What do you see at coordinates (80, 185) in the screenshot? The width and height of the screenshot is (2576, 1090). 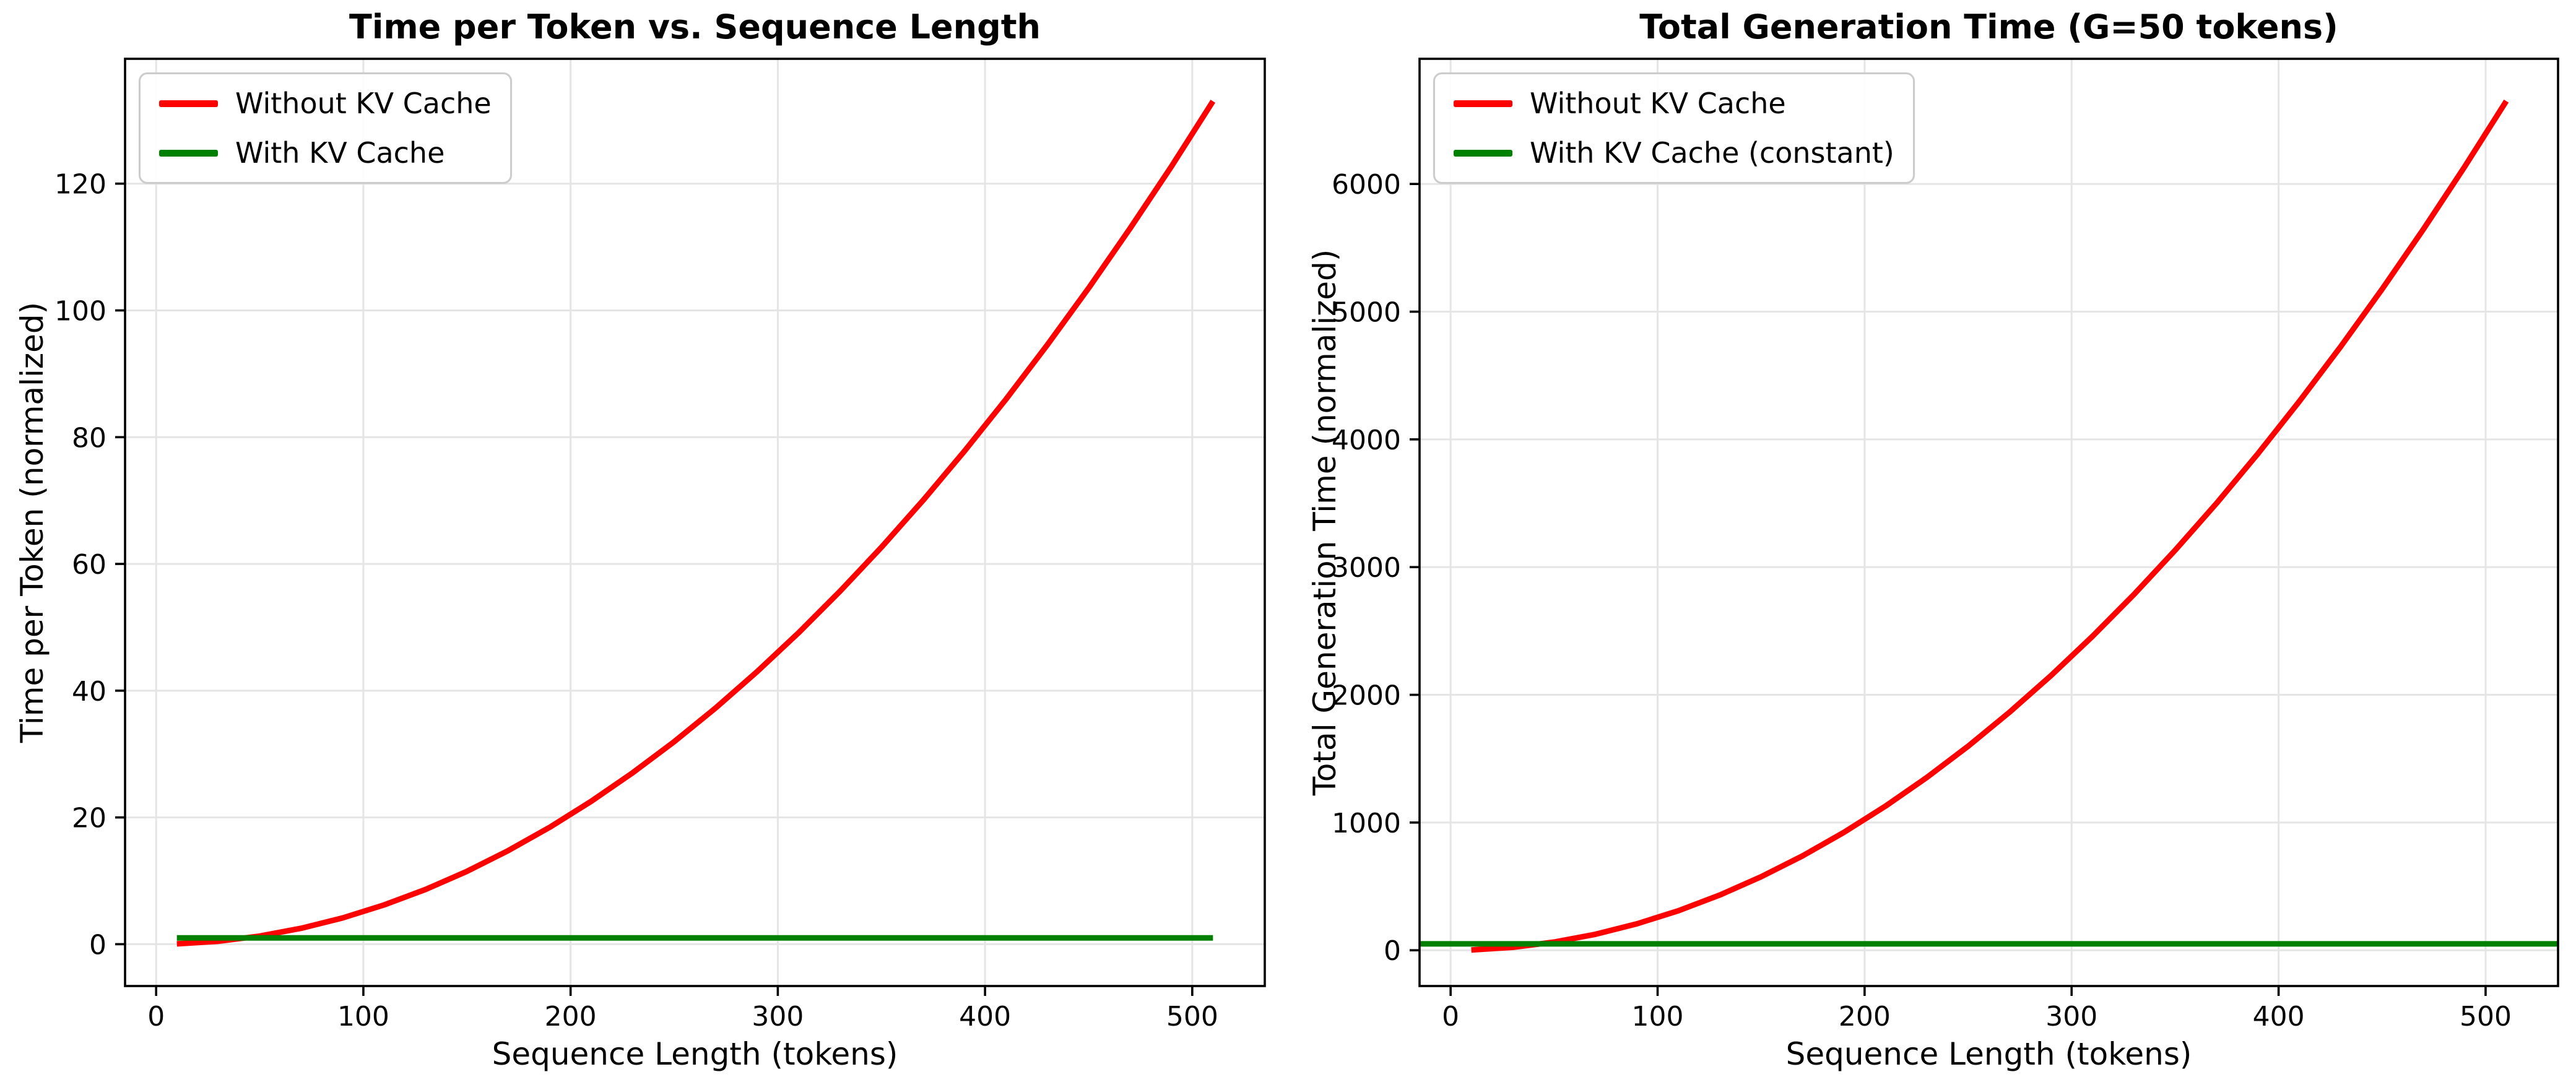 I see `y-tick-label: 120` at bounding box center [80, 185].